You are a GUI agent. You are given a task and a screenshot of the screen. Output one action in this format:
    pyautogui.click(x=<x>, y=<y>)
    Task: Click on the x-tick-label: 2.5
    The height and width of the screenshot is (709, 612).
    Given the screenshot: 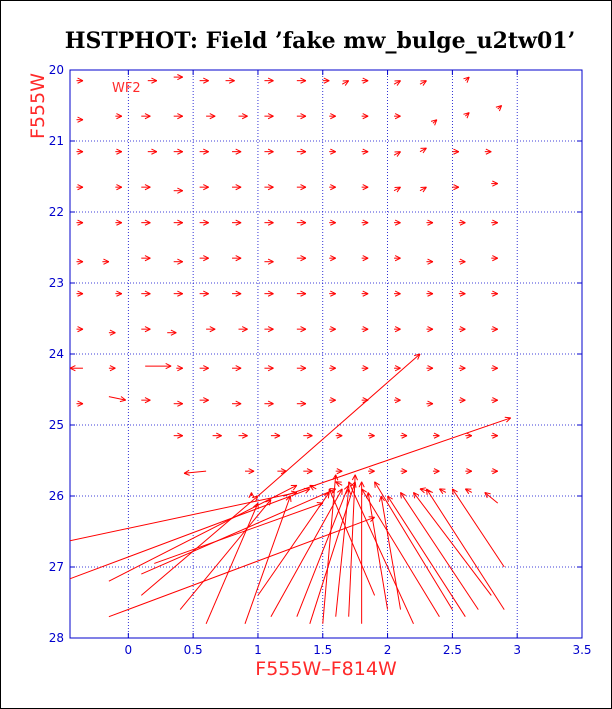 What is the action you would take?
    pyautogui.click(x=452, y=650)
    